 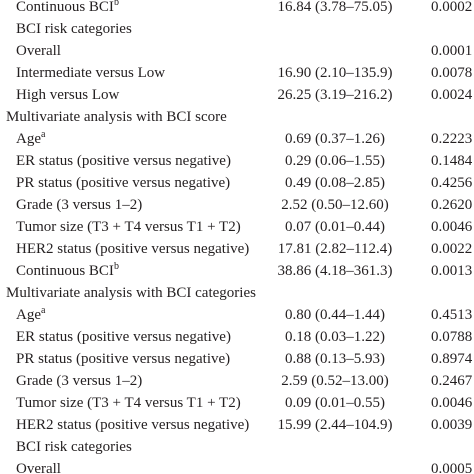 What do you see at coordinates (452, 271) in the screenshot?
I see `p-value: 0.0013` at bounding box center [452, 271].